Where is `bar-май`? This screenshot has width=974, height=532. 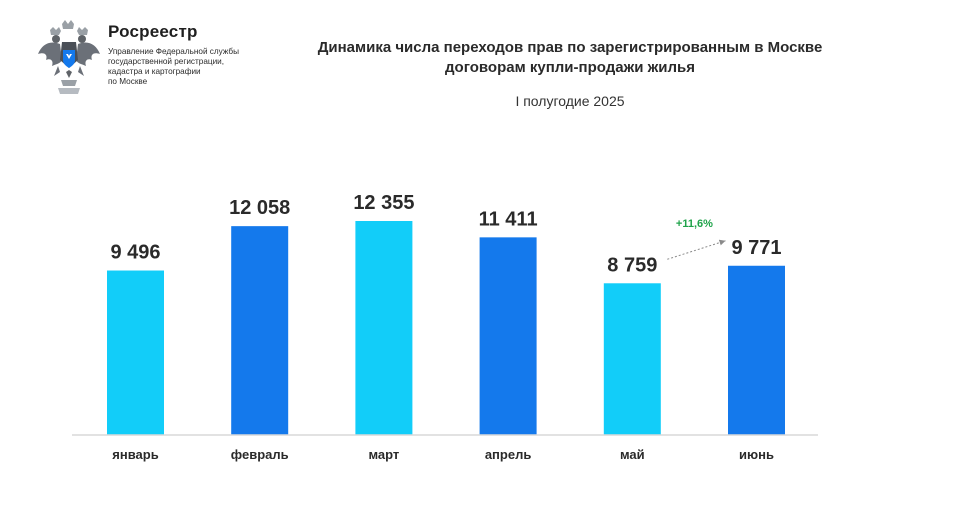 bar-май is located at coordinates (632, 359).